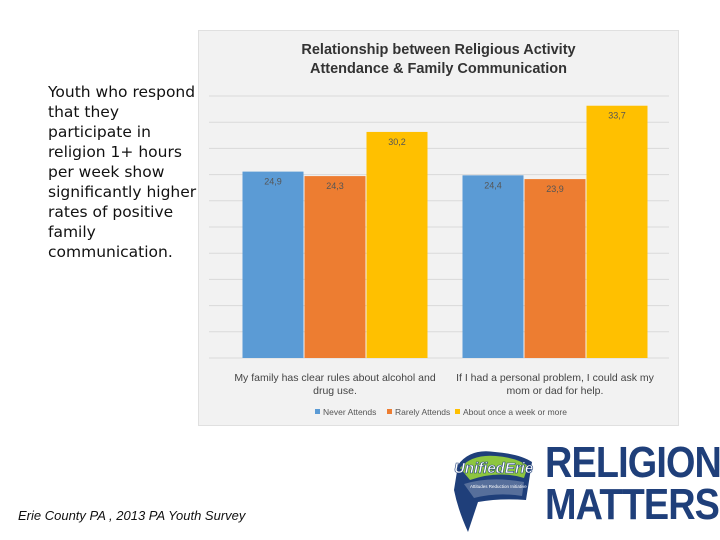  What do you see at coordinates (132, 515) in the screenshot?
I see `source-note: Erie County PA , 2013 PA Youth Survey` at bounding box center [132, 515].